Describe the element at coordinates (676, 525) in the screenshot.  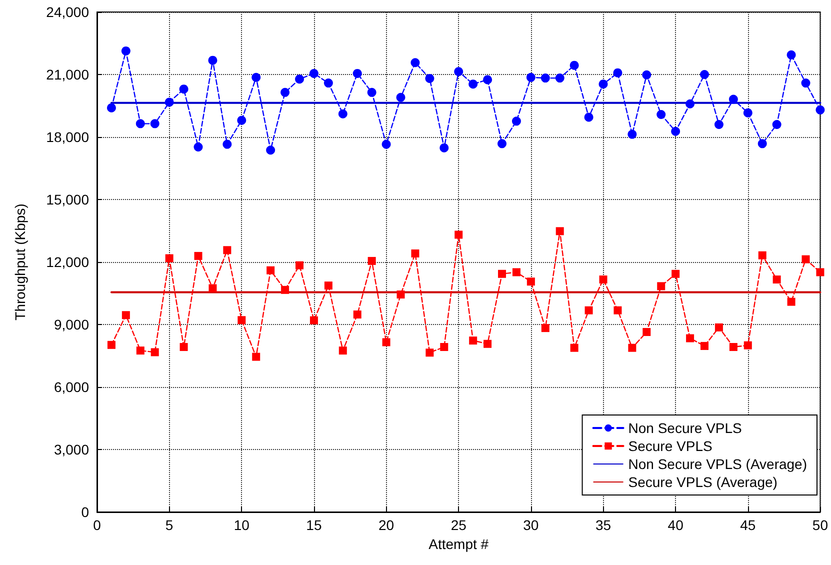
I see `x-tick-label: 40` at that location.